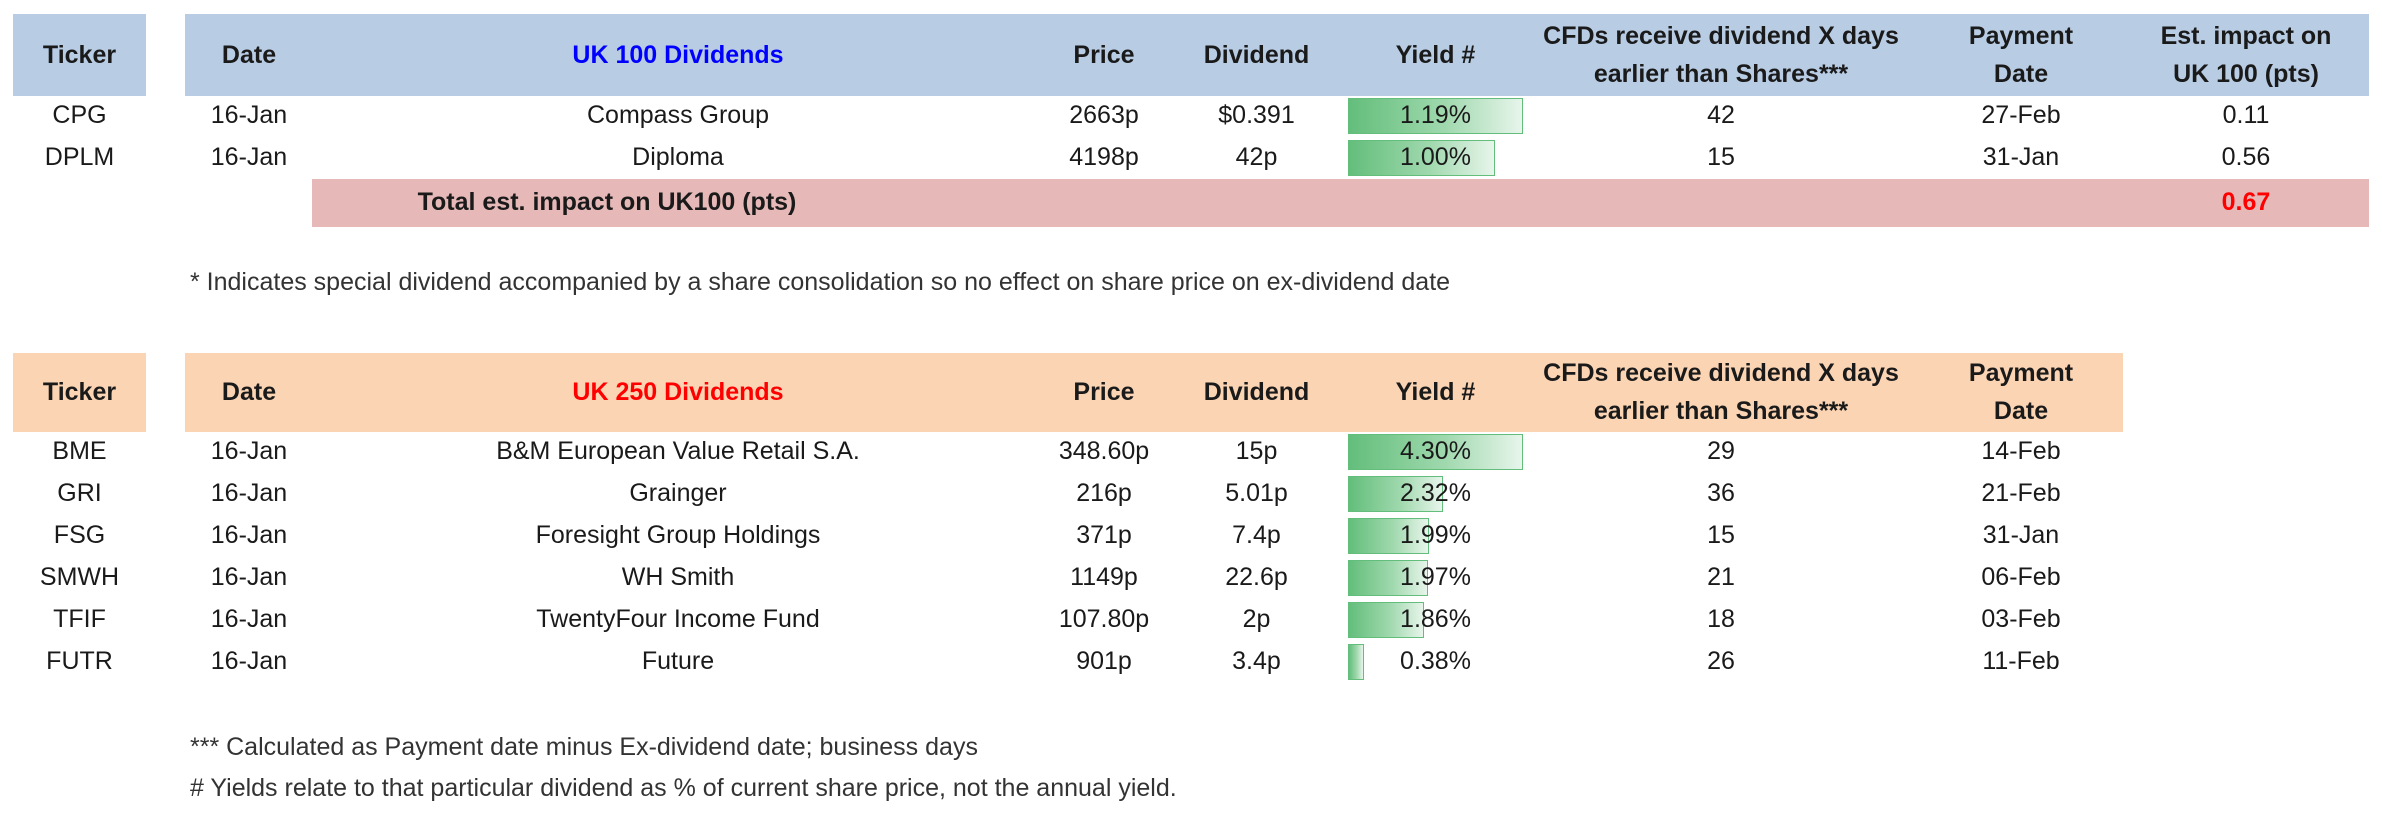  What do you see at coordinates (79, 535) in the screenshot?
I see `ticker-cell: FSG` at bounding box center [79, 535].